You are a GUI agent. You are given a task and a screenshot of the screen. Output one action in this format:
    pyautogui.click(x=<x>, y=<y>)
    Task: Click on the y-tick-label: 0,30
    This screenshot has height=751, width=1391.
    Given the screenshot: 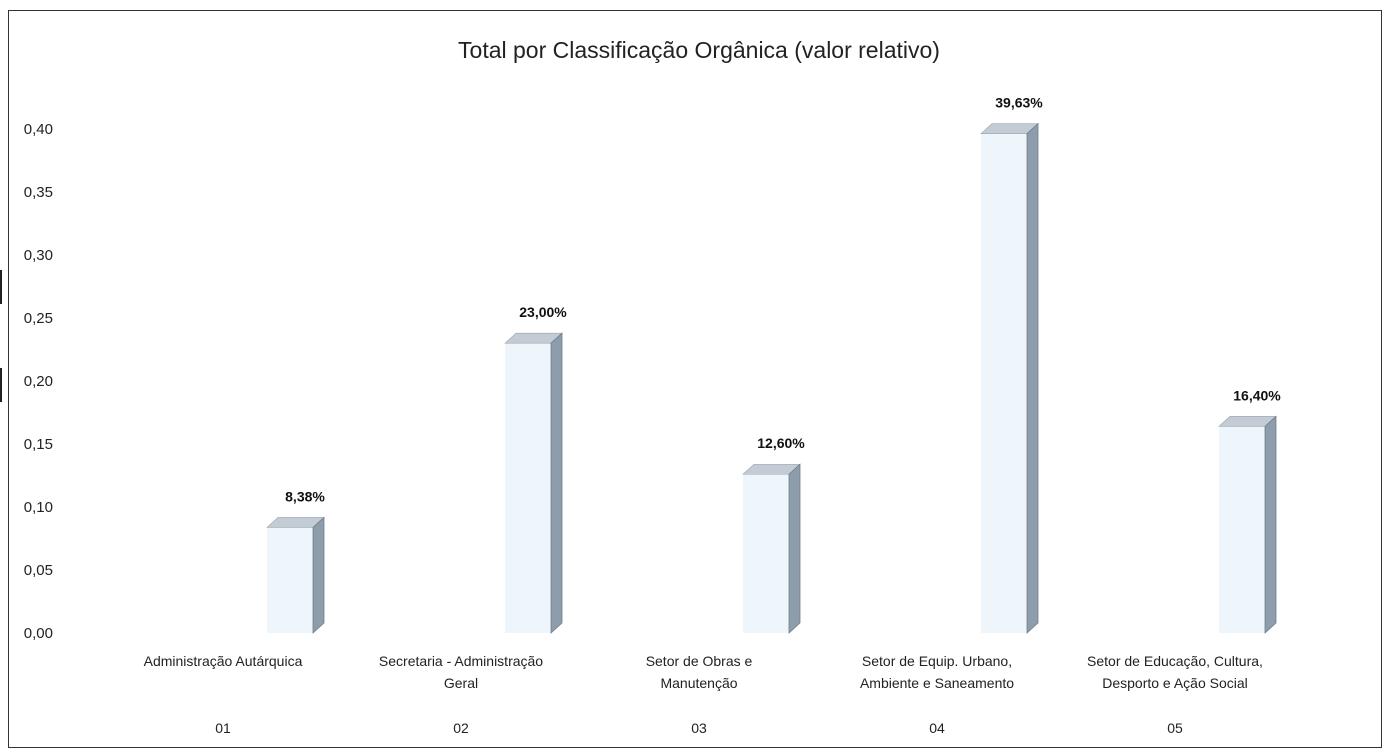 What is the action you would take?
    pyautogui.click(x=38, y=255)
    